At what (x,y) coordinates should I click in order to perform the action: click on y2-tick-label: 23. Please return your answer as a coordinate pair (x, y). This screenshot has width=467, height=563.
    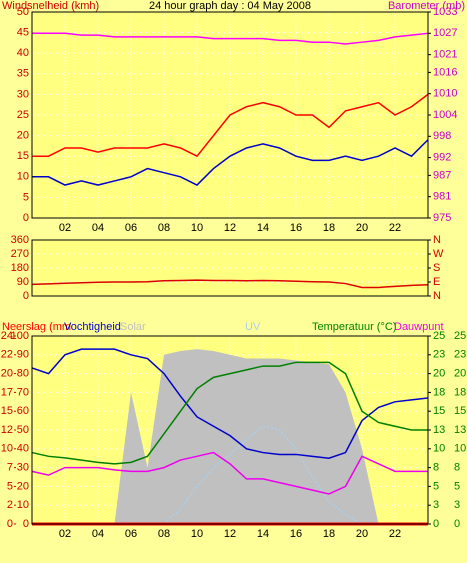
    Looking at the image, I should click on (439, 355).